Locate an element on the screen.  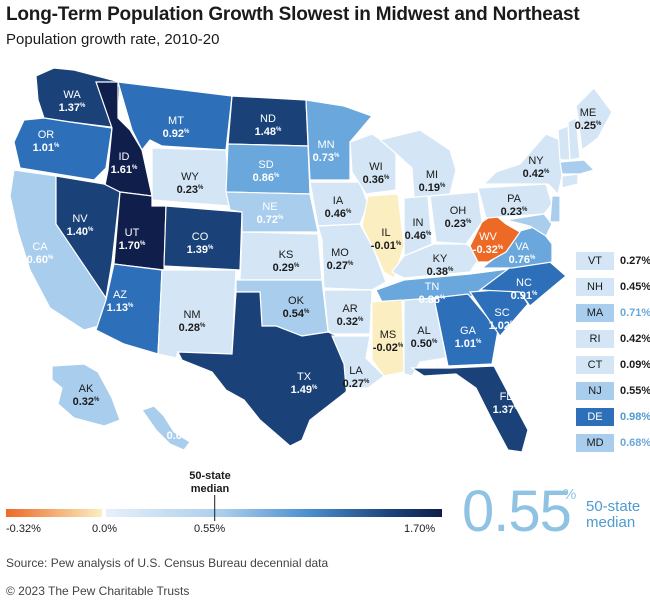
northeast-value-nh: 0.45% is located at coordinates (635, 287).